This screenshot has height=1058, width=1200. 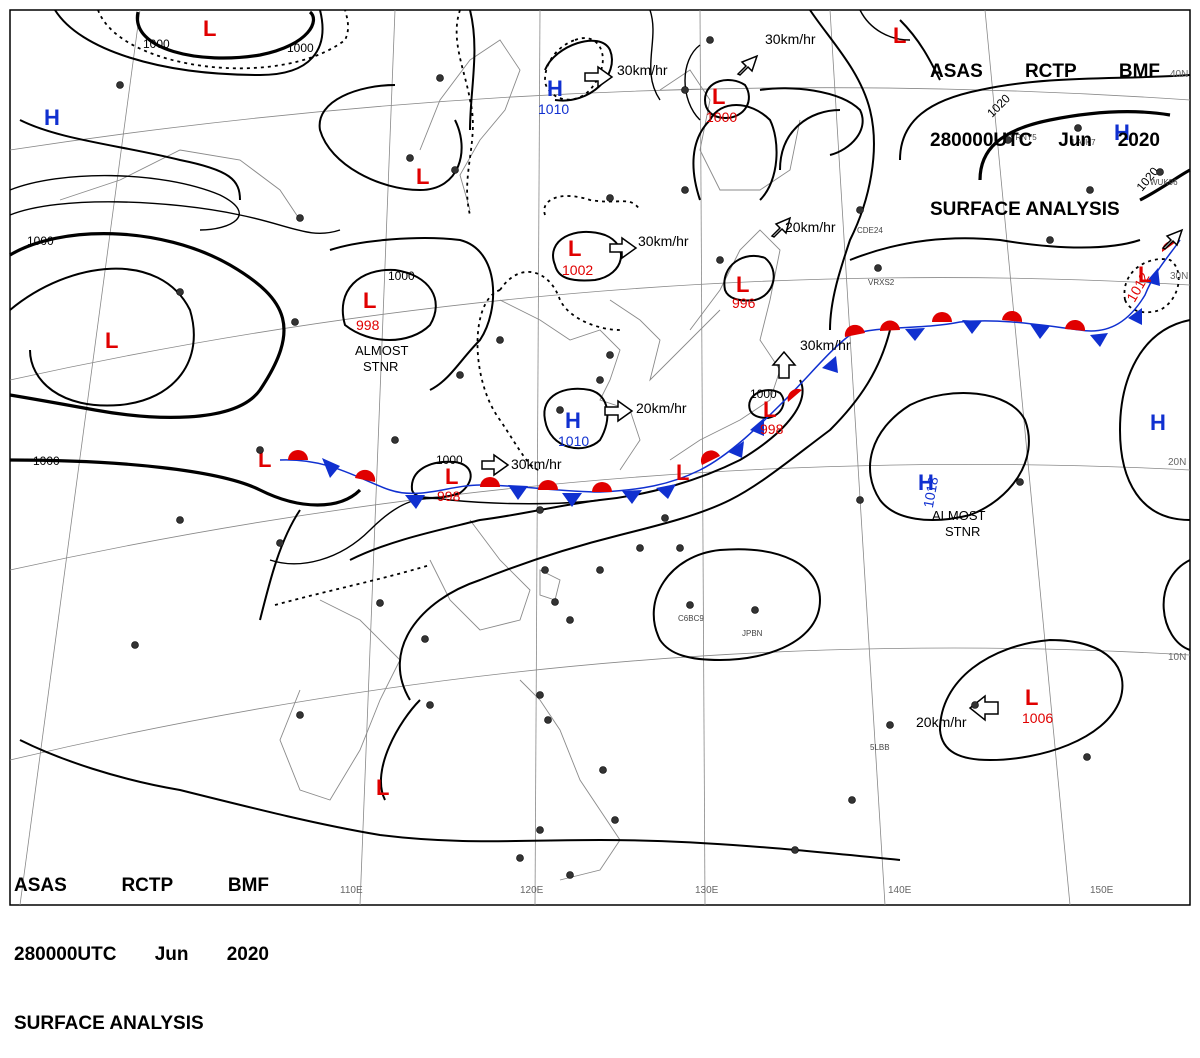 I want to click on station-id: C6BC9, so click(x=691, y=618).